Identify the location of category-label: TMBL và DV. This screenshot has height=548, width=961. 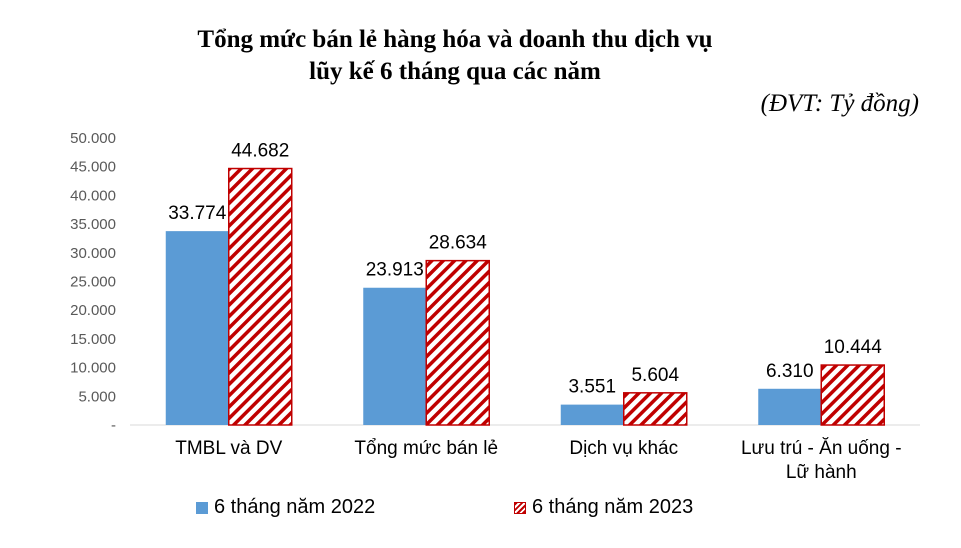
(228, 448).